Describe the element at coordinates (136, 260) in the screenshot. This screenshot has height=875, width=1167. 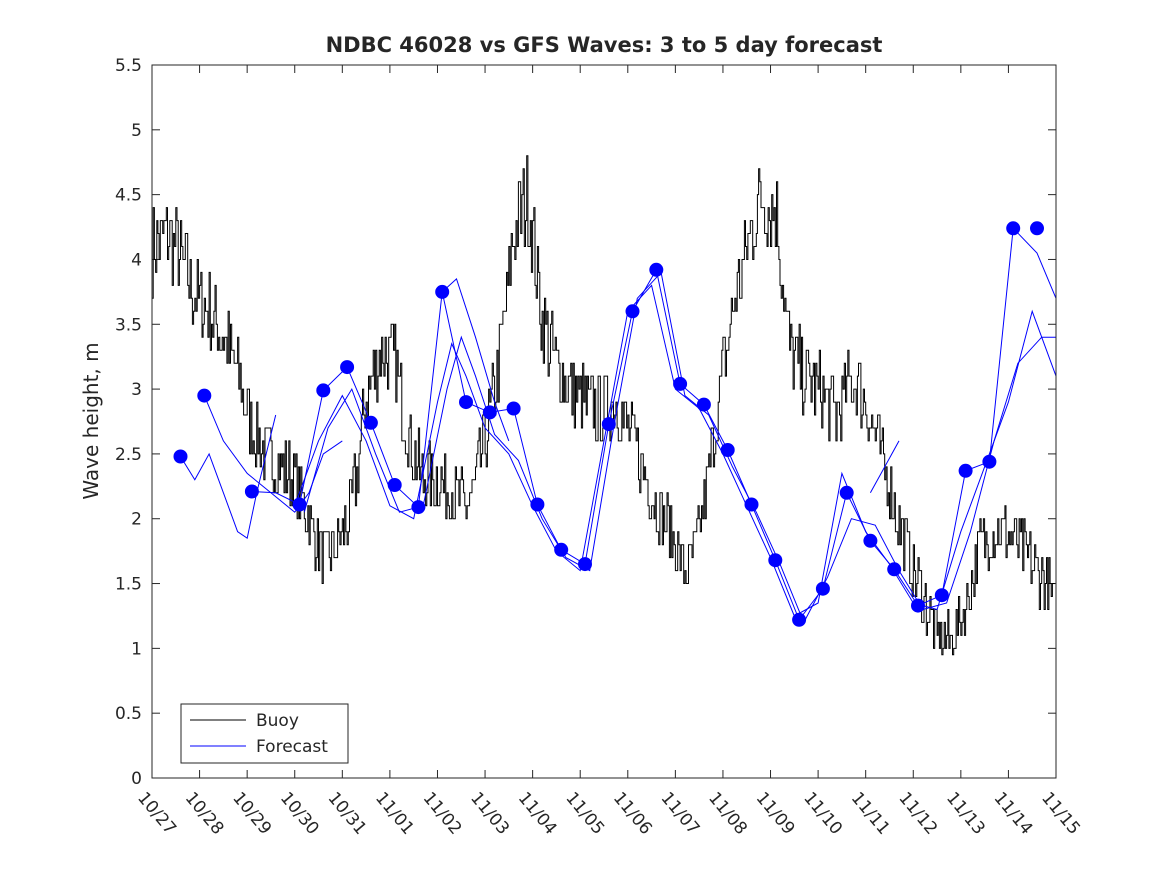
I see `y-tick-label: 4` at that location.